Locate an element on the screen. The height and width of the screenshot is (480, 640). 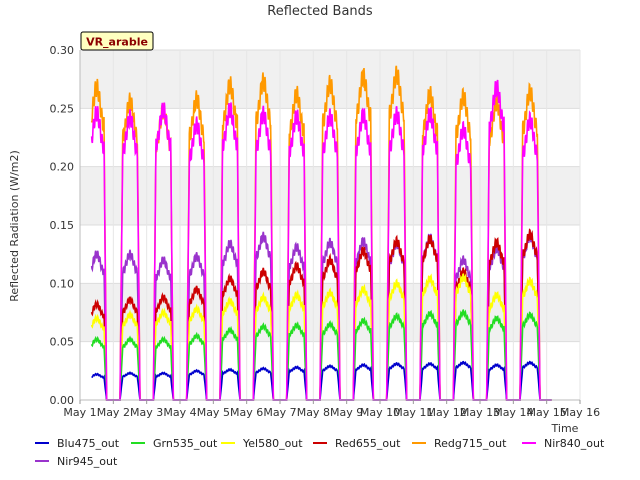
legend-item-nir945_out: Nir945_out is located at coordinates (76, 461).